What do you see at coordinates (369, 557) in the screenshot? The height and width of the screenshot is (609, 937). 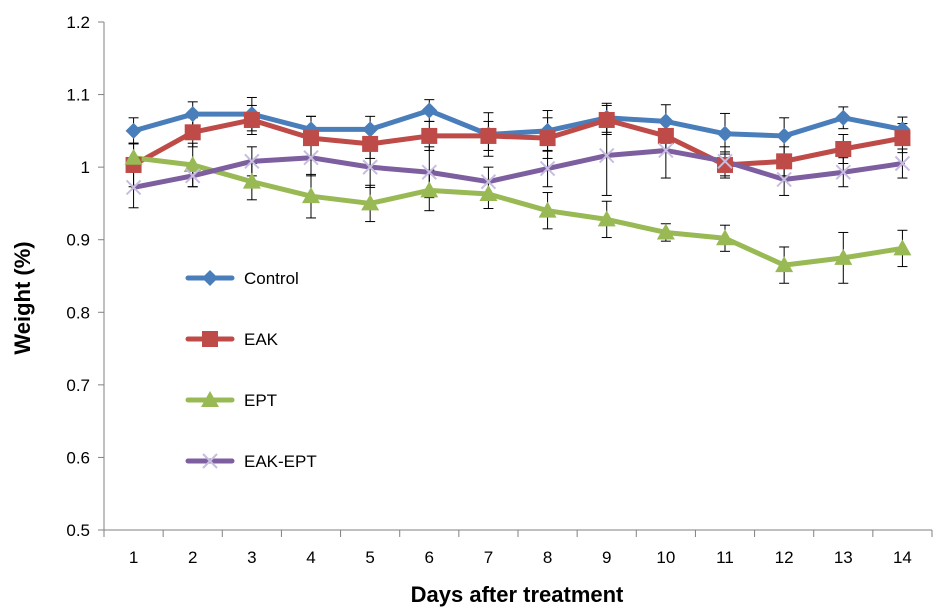 I see `x-tick-label: 5` at bounding box center [369, 557].